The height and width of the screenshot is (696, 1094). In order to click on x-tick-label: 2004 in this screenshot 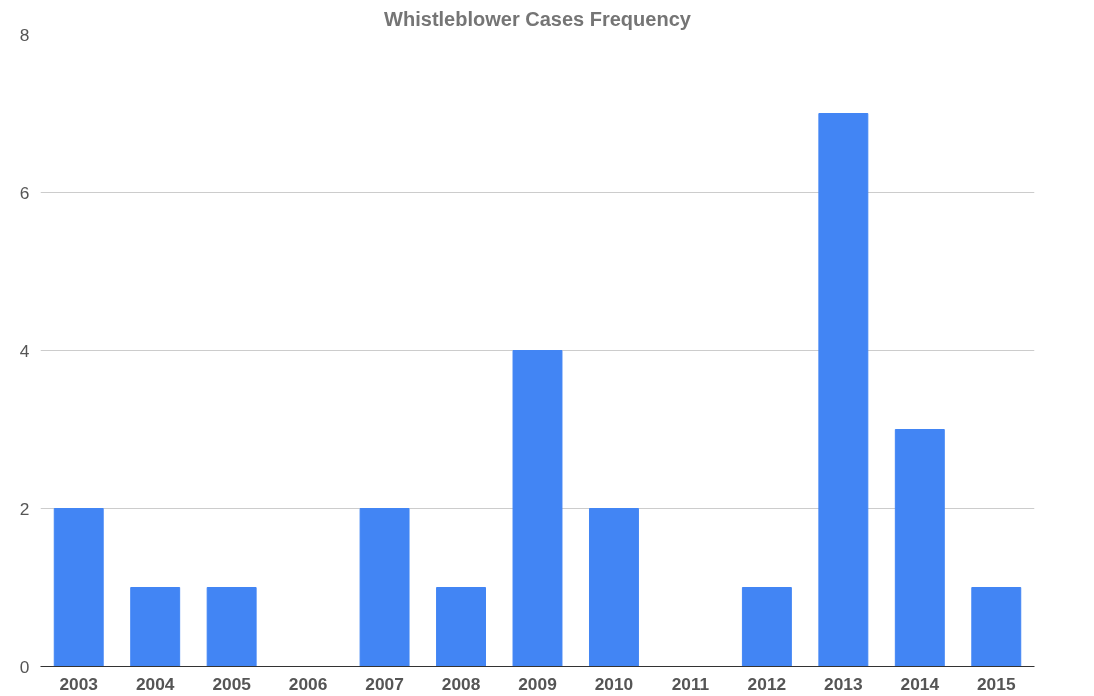, I will do `click(155, 683)`.